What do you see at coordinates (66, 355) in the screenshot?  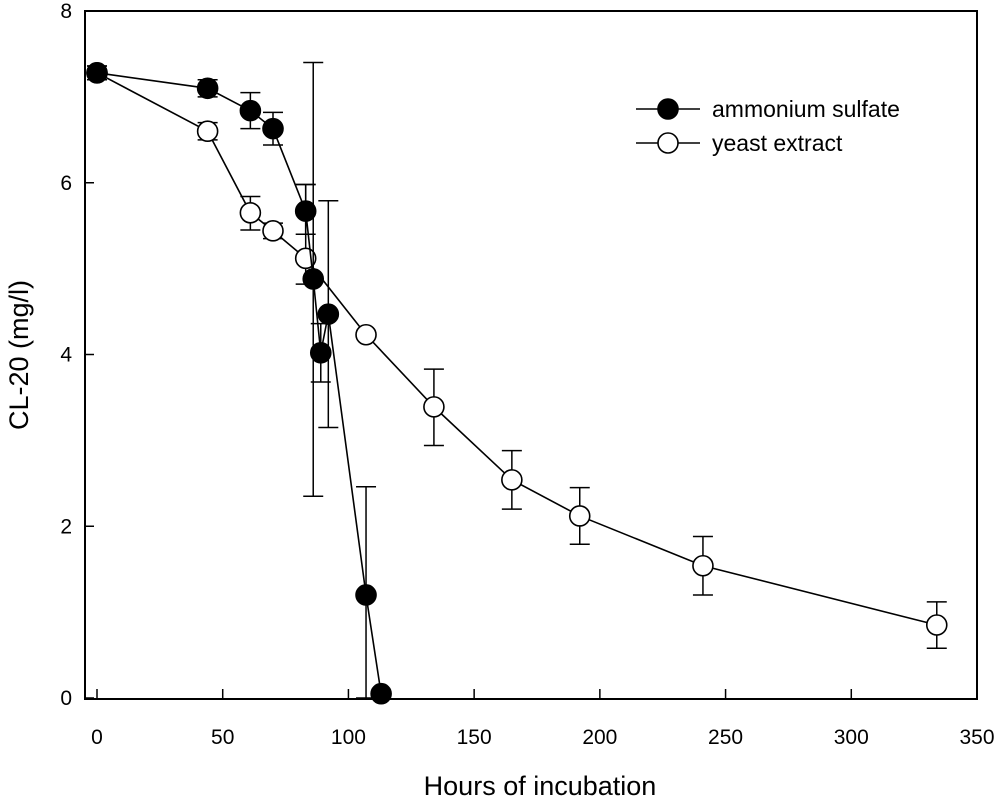 I see `y-tick-label-4: 4` at bounding box center [66, 355].